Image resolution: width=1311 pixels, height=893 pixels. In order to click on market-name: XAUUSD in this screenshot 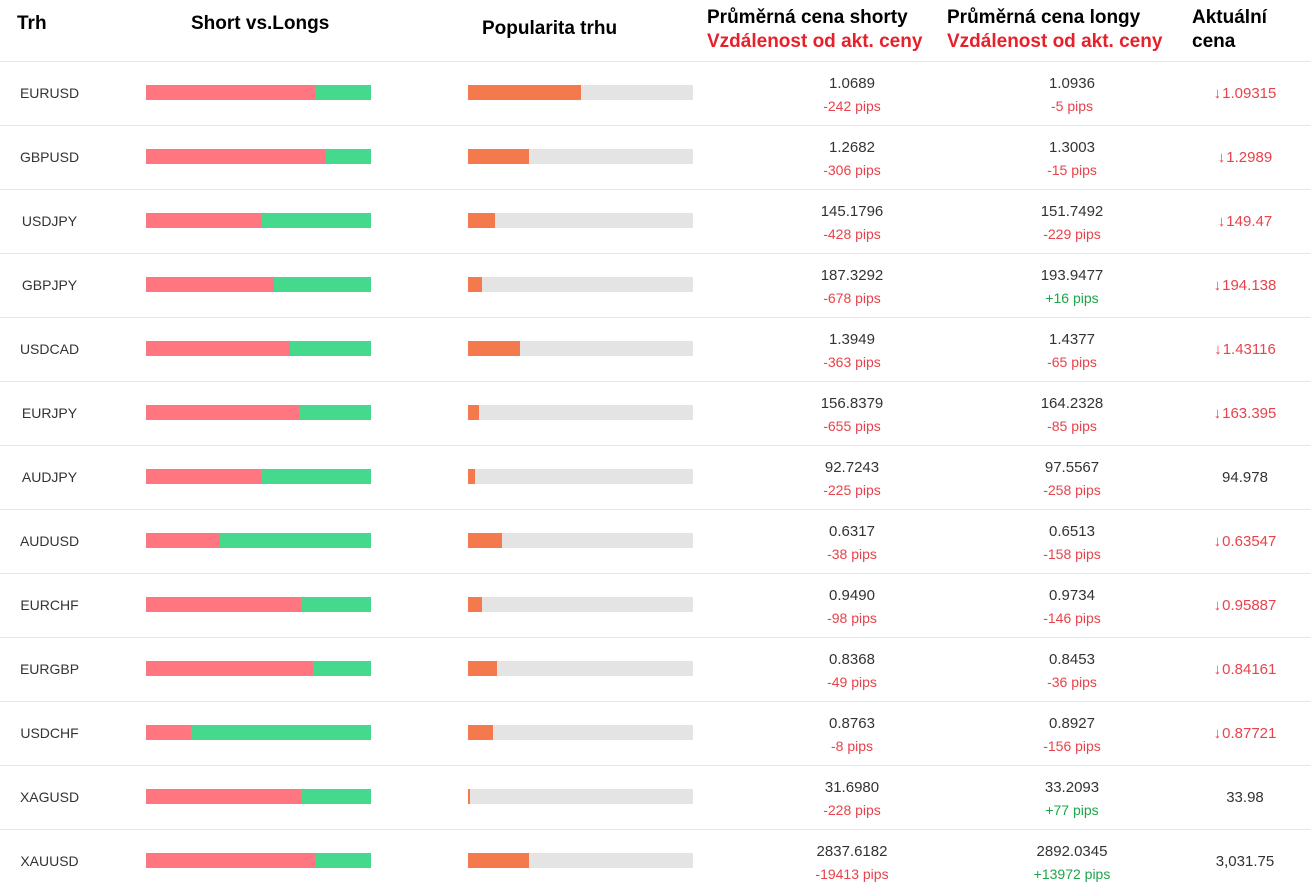, I will do `click(49, 861)`.